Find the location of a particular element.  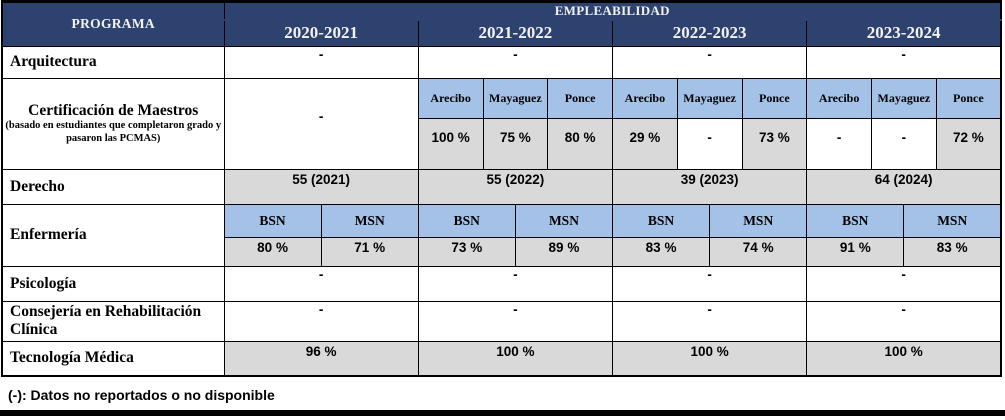

certificacion-value-cell: 80 % is located at coordinates (580, 143).